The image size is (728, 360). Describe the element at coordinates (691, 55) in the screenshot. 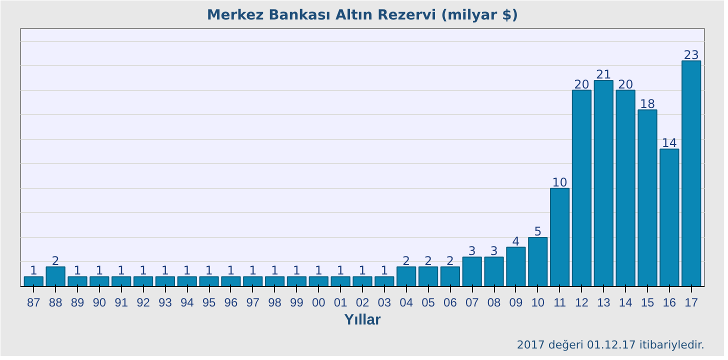

I see `data-label: 23` at that location.